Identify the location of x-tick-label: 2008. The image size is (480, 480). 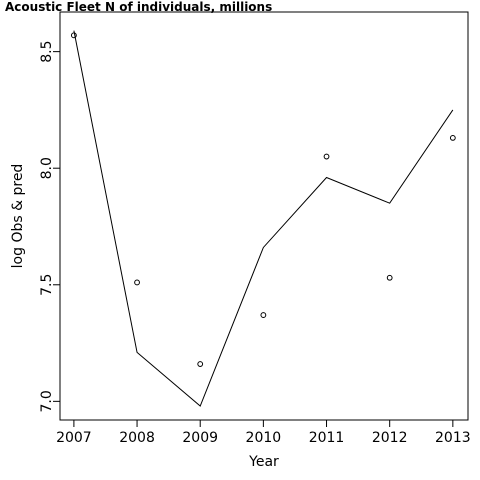
(137, 438).